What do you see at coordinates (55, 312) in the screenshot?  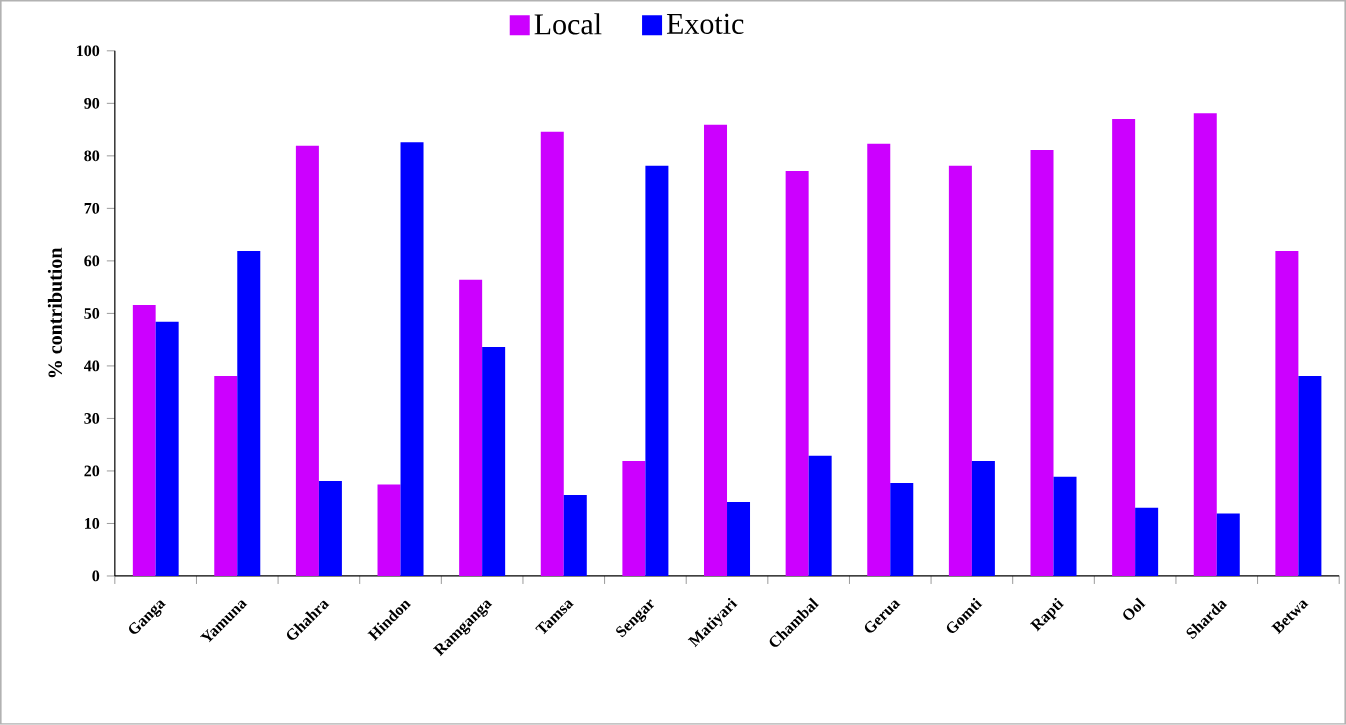 I see `y-axis-title: % contribution` at bounding box center [55, 312].